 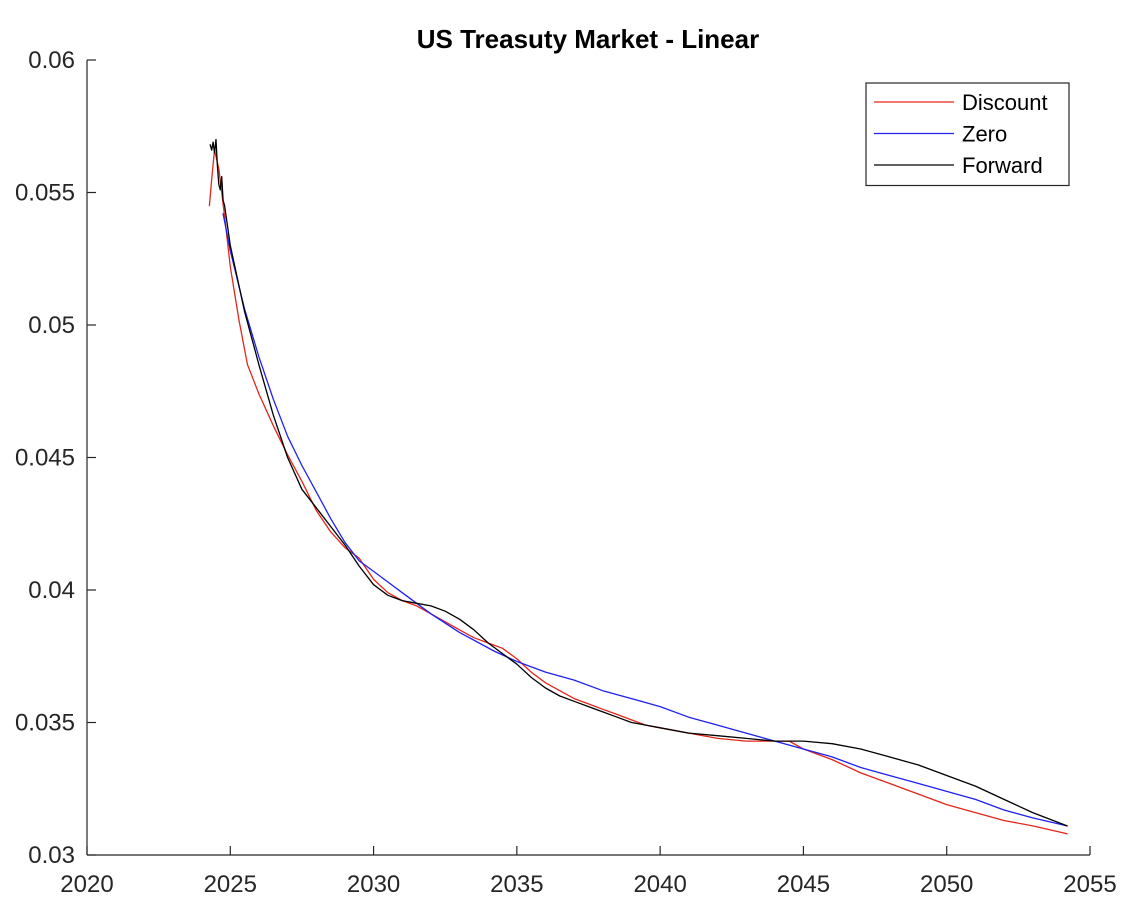 I want to click on legend-box, so click(x=967, y=134).